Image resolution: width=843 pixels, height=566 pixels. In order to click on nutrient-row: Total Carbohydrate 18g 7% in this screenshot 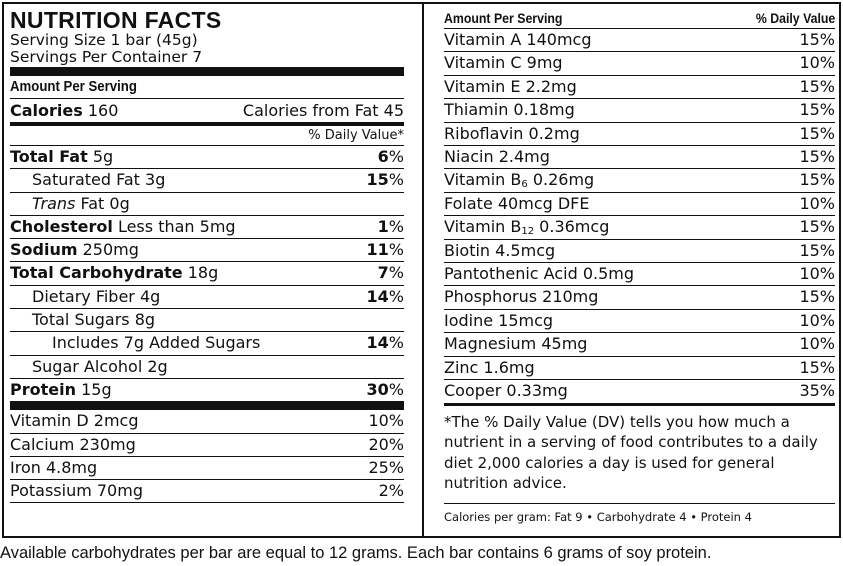, I will do `click(207, 274)`.